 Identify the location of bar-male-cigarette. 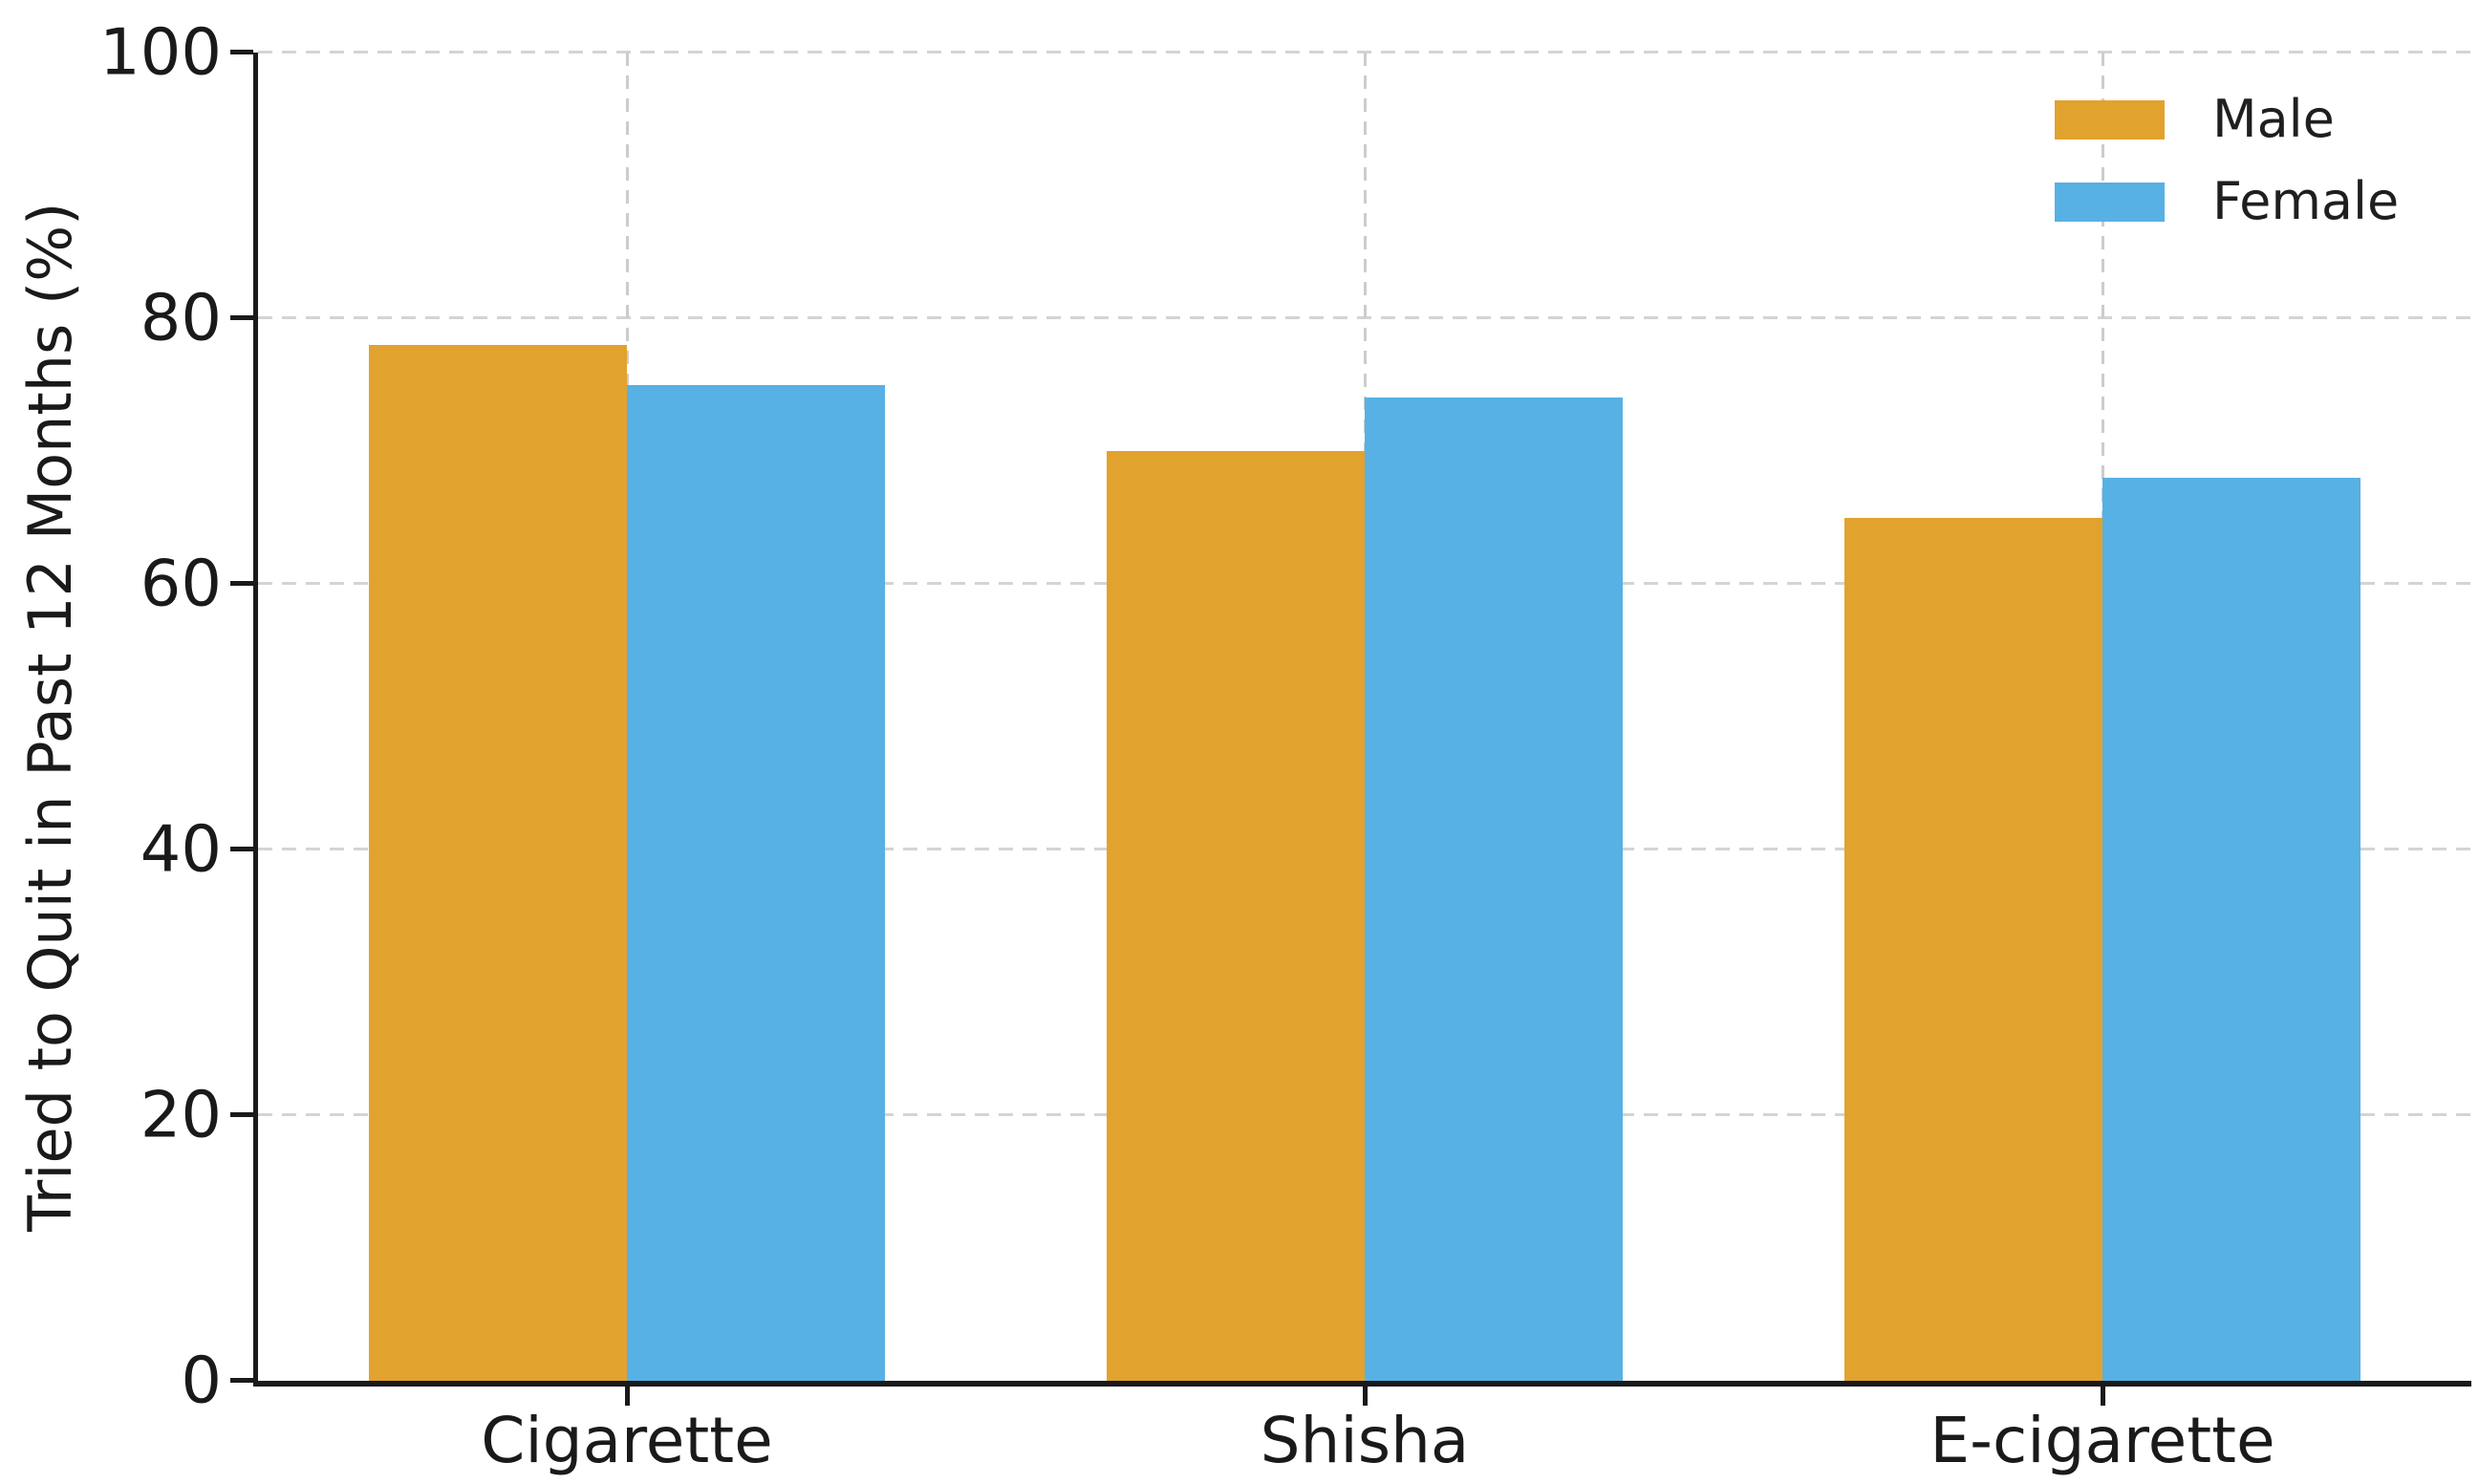
(497, 863).